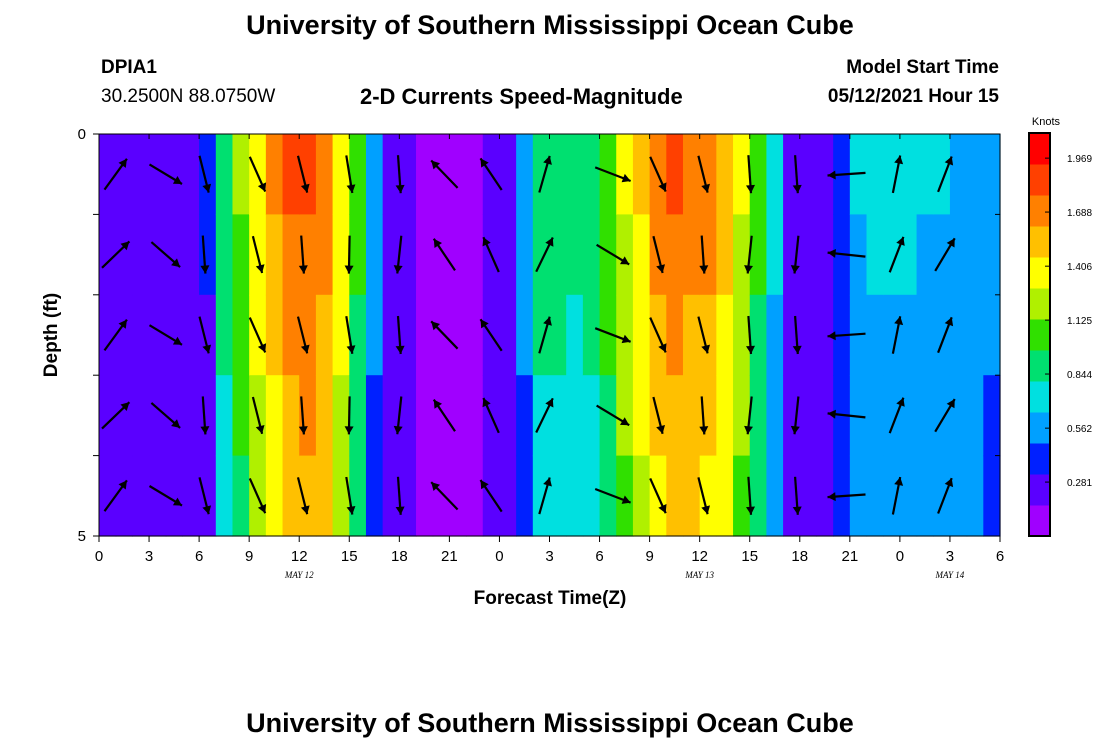 Image resolution: width=1100 pixels, height=750 pixels. I want to click on x-date-label: MAY 14, so click(950, 575).